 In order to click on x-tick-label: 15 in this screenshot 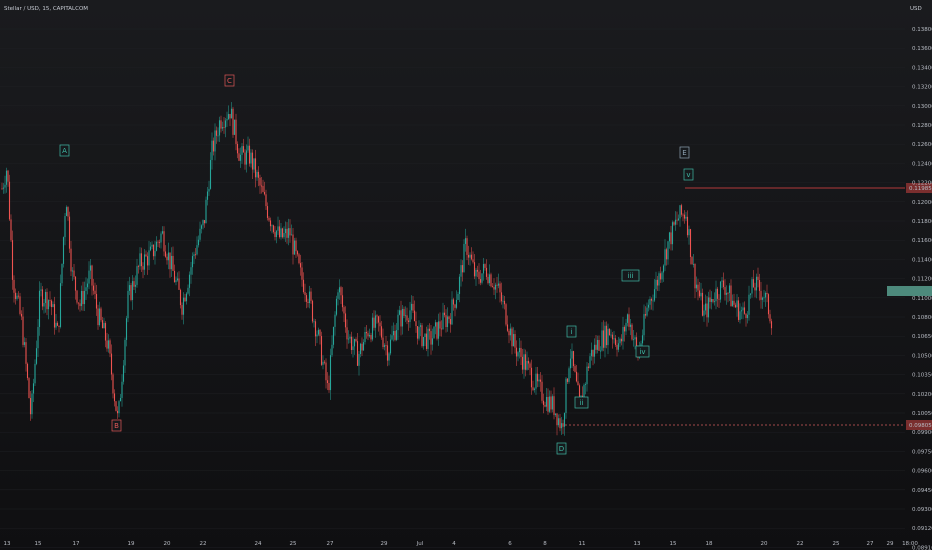, I will do `click(38, 544)`.